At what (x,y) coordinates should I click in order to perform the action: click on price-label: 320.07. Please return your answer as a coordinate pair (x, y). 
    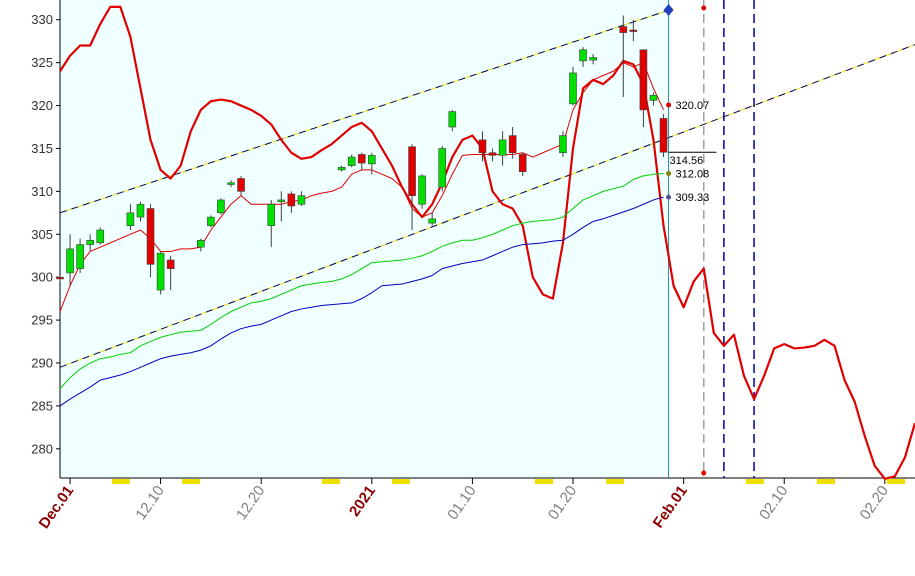
    Looking at the image, I should click on (693, 106).